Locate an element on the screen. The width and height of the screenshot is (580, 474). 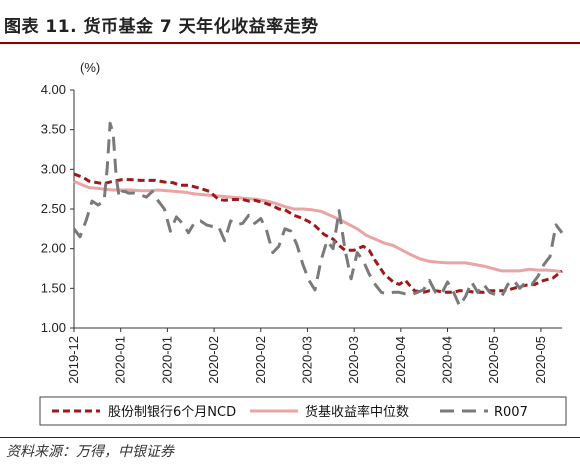
y-tick-label: 3.00 is located at coordinates (53, 168).